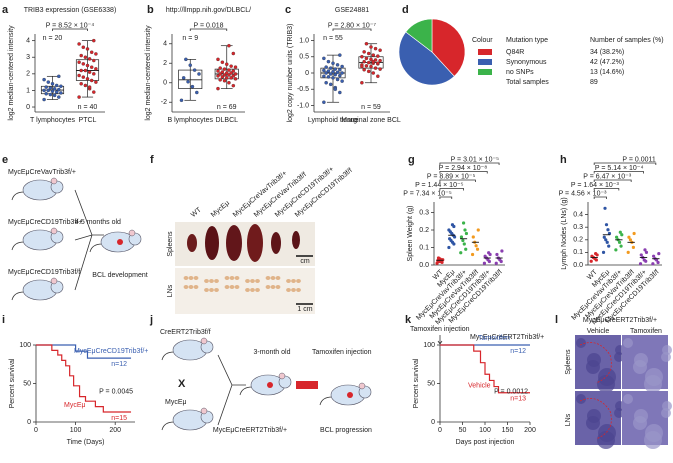 This screenshot has height=463, width=673. Describe the element at coordinates (250, 430) in the screenshot. I see `genotype: MycEμCreERT2Trib3f/+` at that location.